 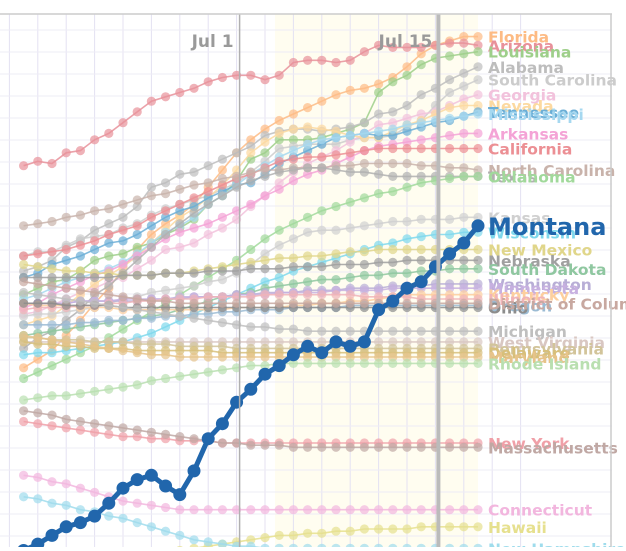 I want to click on series-end-label: Oregon, so click(x=520, y=306).